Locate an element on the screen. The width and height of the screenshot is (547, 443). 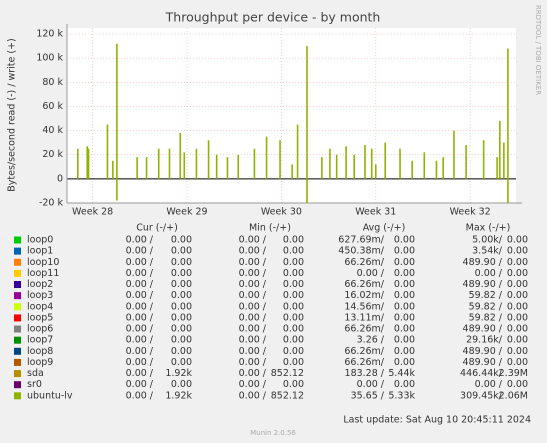
legend-label: loop8 is located at coordinates (40, 351).